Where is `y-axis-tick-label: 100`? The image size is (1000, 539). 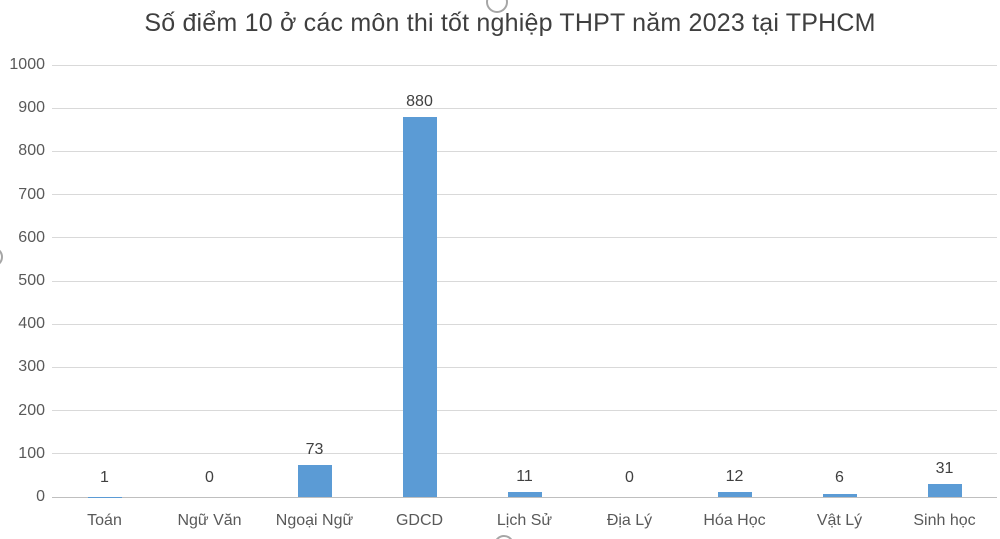 y-axis-tick-label: 100 is located at coordinates (31, 453).